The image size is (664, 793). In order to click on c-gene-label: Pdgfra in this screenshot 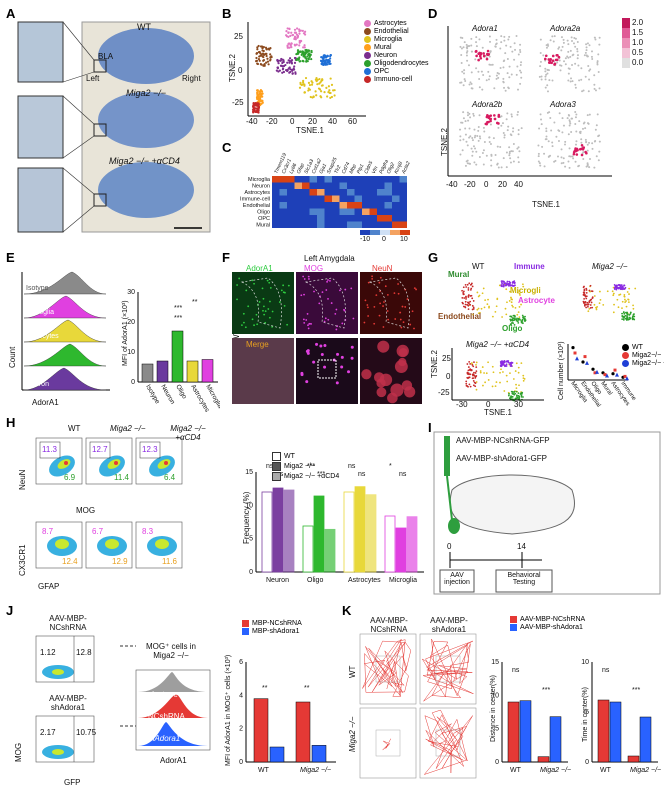, I will do `click(384, 167)`.